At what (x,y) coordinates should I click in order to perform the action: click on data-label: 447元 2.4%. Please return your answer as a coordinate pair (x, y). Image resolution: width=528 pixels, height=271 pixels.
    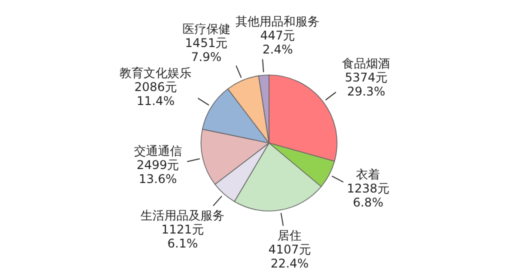
    Looking at the image, I should click on (278, 42).